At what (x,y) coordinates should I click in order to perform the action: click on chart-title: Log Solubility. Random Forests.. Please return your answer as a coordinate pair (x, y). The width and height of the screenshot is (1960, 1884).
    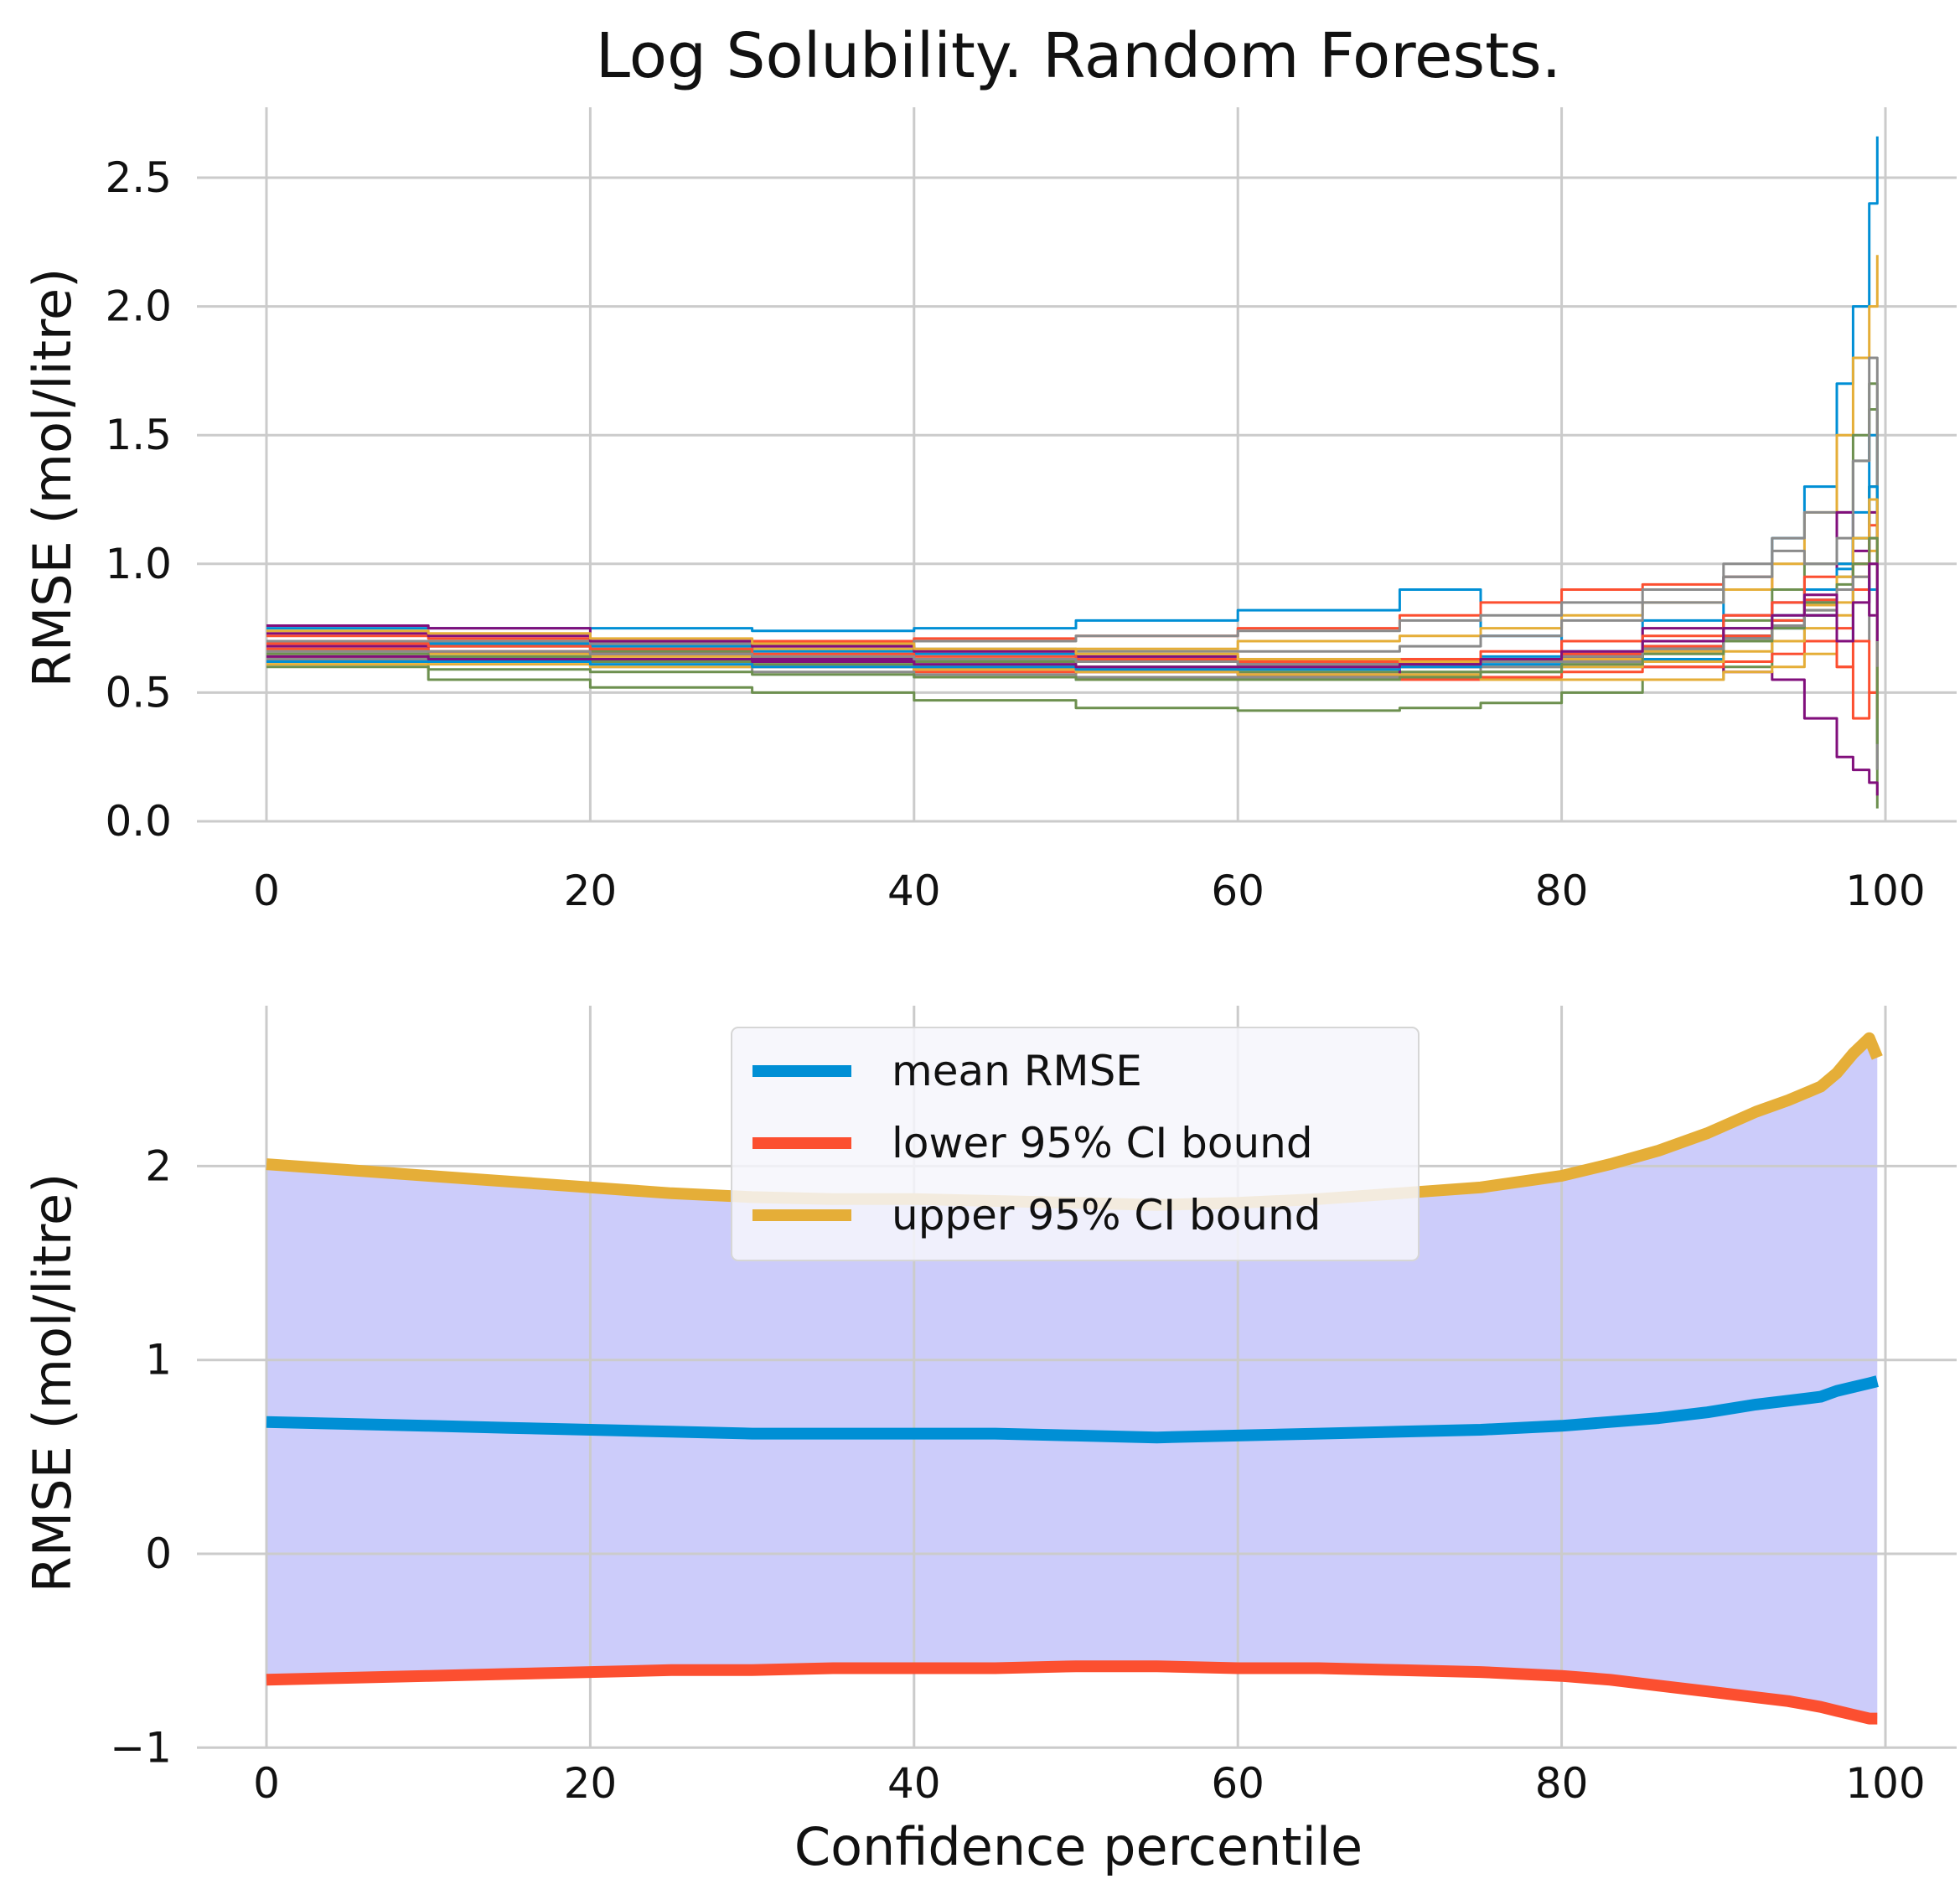
    Looking at the image, I should click on (1079, 56).